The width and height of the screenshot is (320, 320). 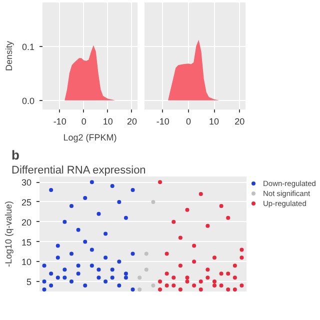 I want to click on x-axis-title: Log2 (FPKM), so click(x=90, y=137).